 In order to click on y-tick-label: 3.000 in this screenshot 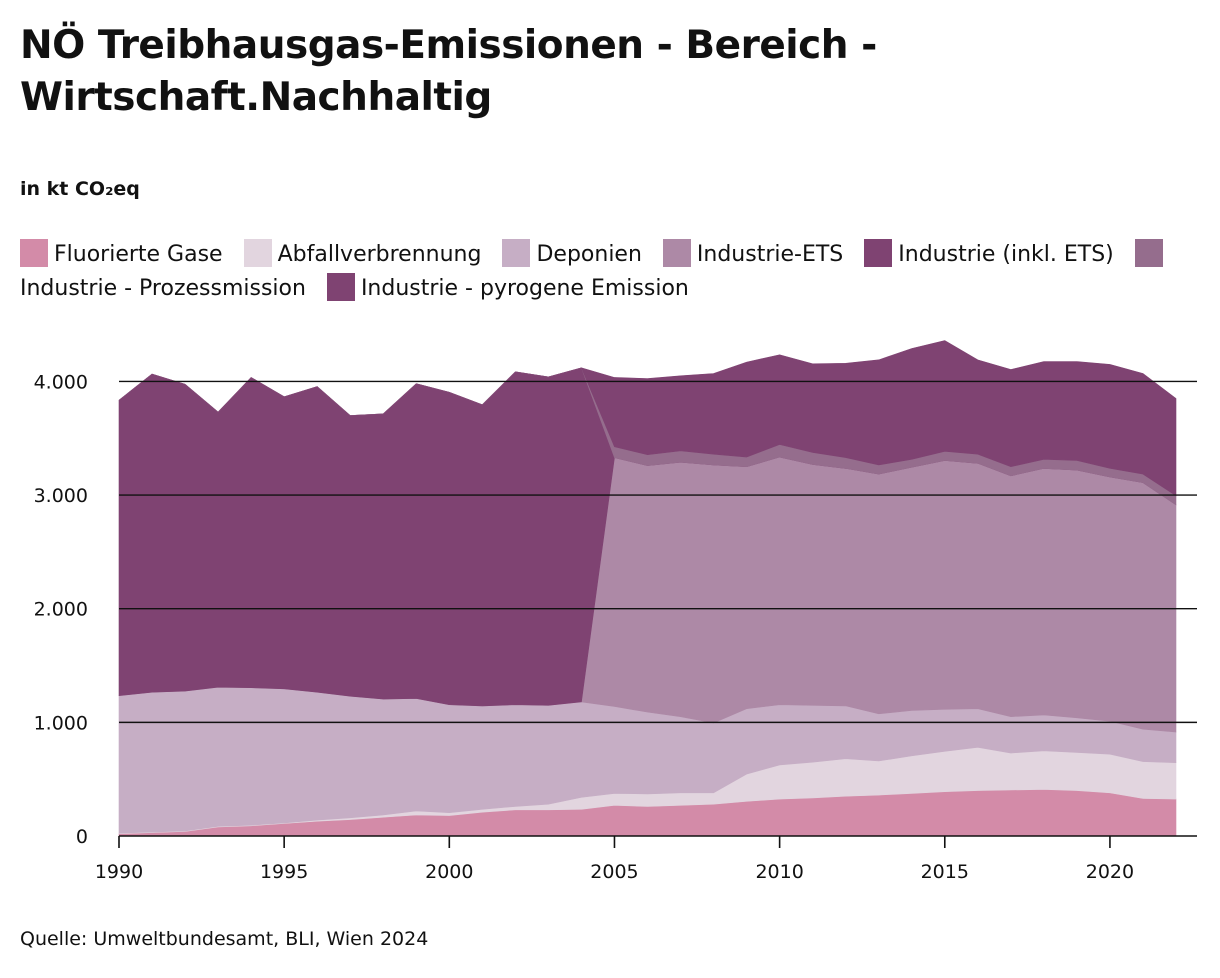, I will do `click(61, 496)`.